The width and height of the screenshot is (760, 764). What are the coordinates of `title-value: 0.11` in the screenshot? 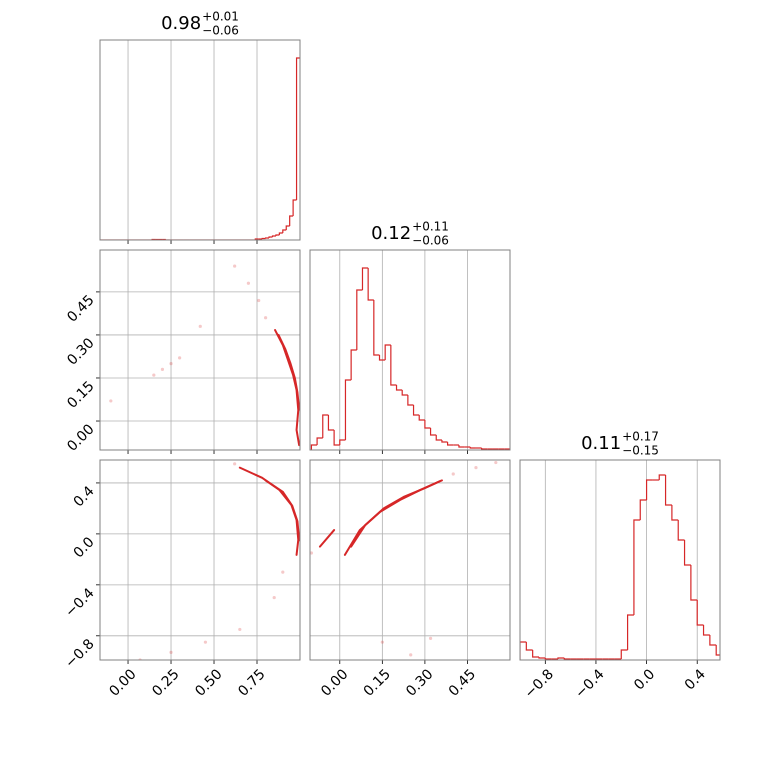 It's located at (601, 443).